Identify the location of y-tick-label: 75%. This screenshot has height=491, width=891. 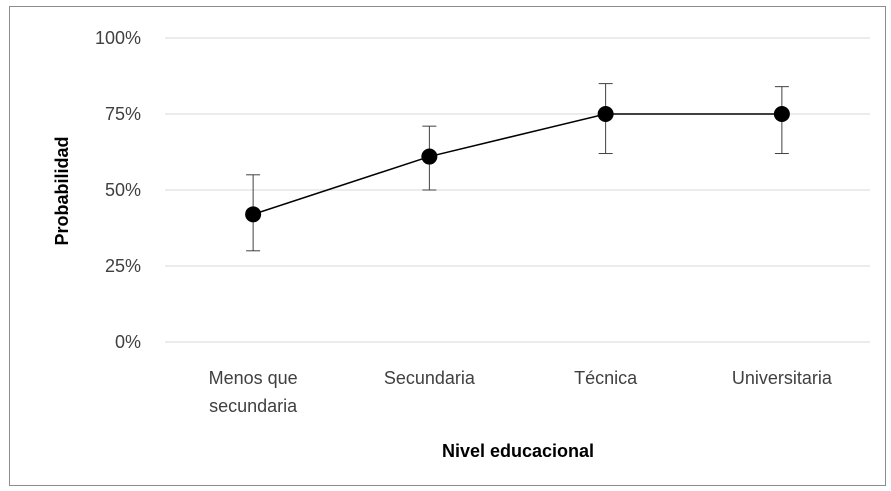
(123, 114).